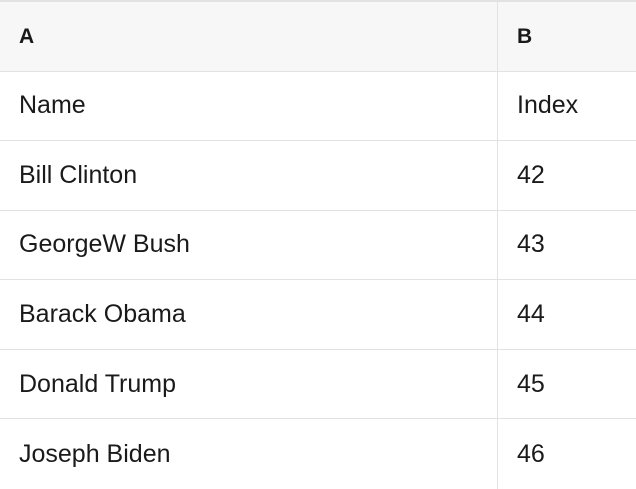 Image resolution: width=636 pixels, height=489 pixels. What do you see at coordinates (318, 384) in the screenshot?
I see `table-row: Donald Trump 45` at bounding box center [318, 384].